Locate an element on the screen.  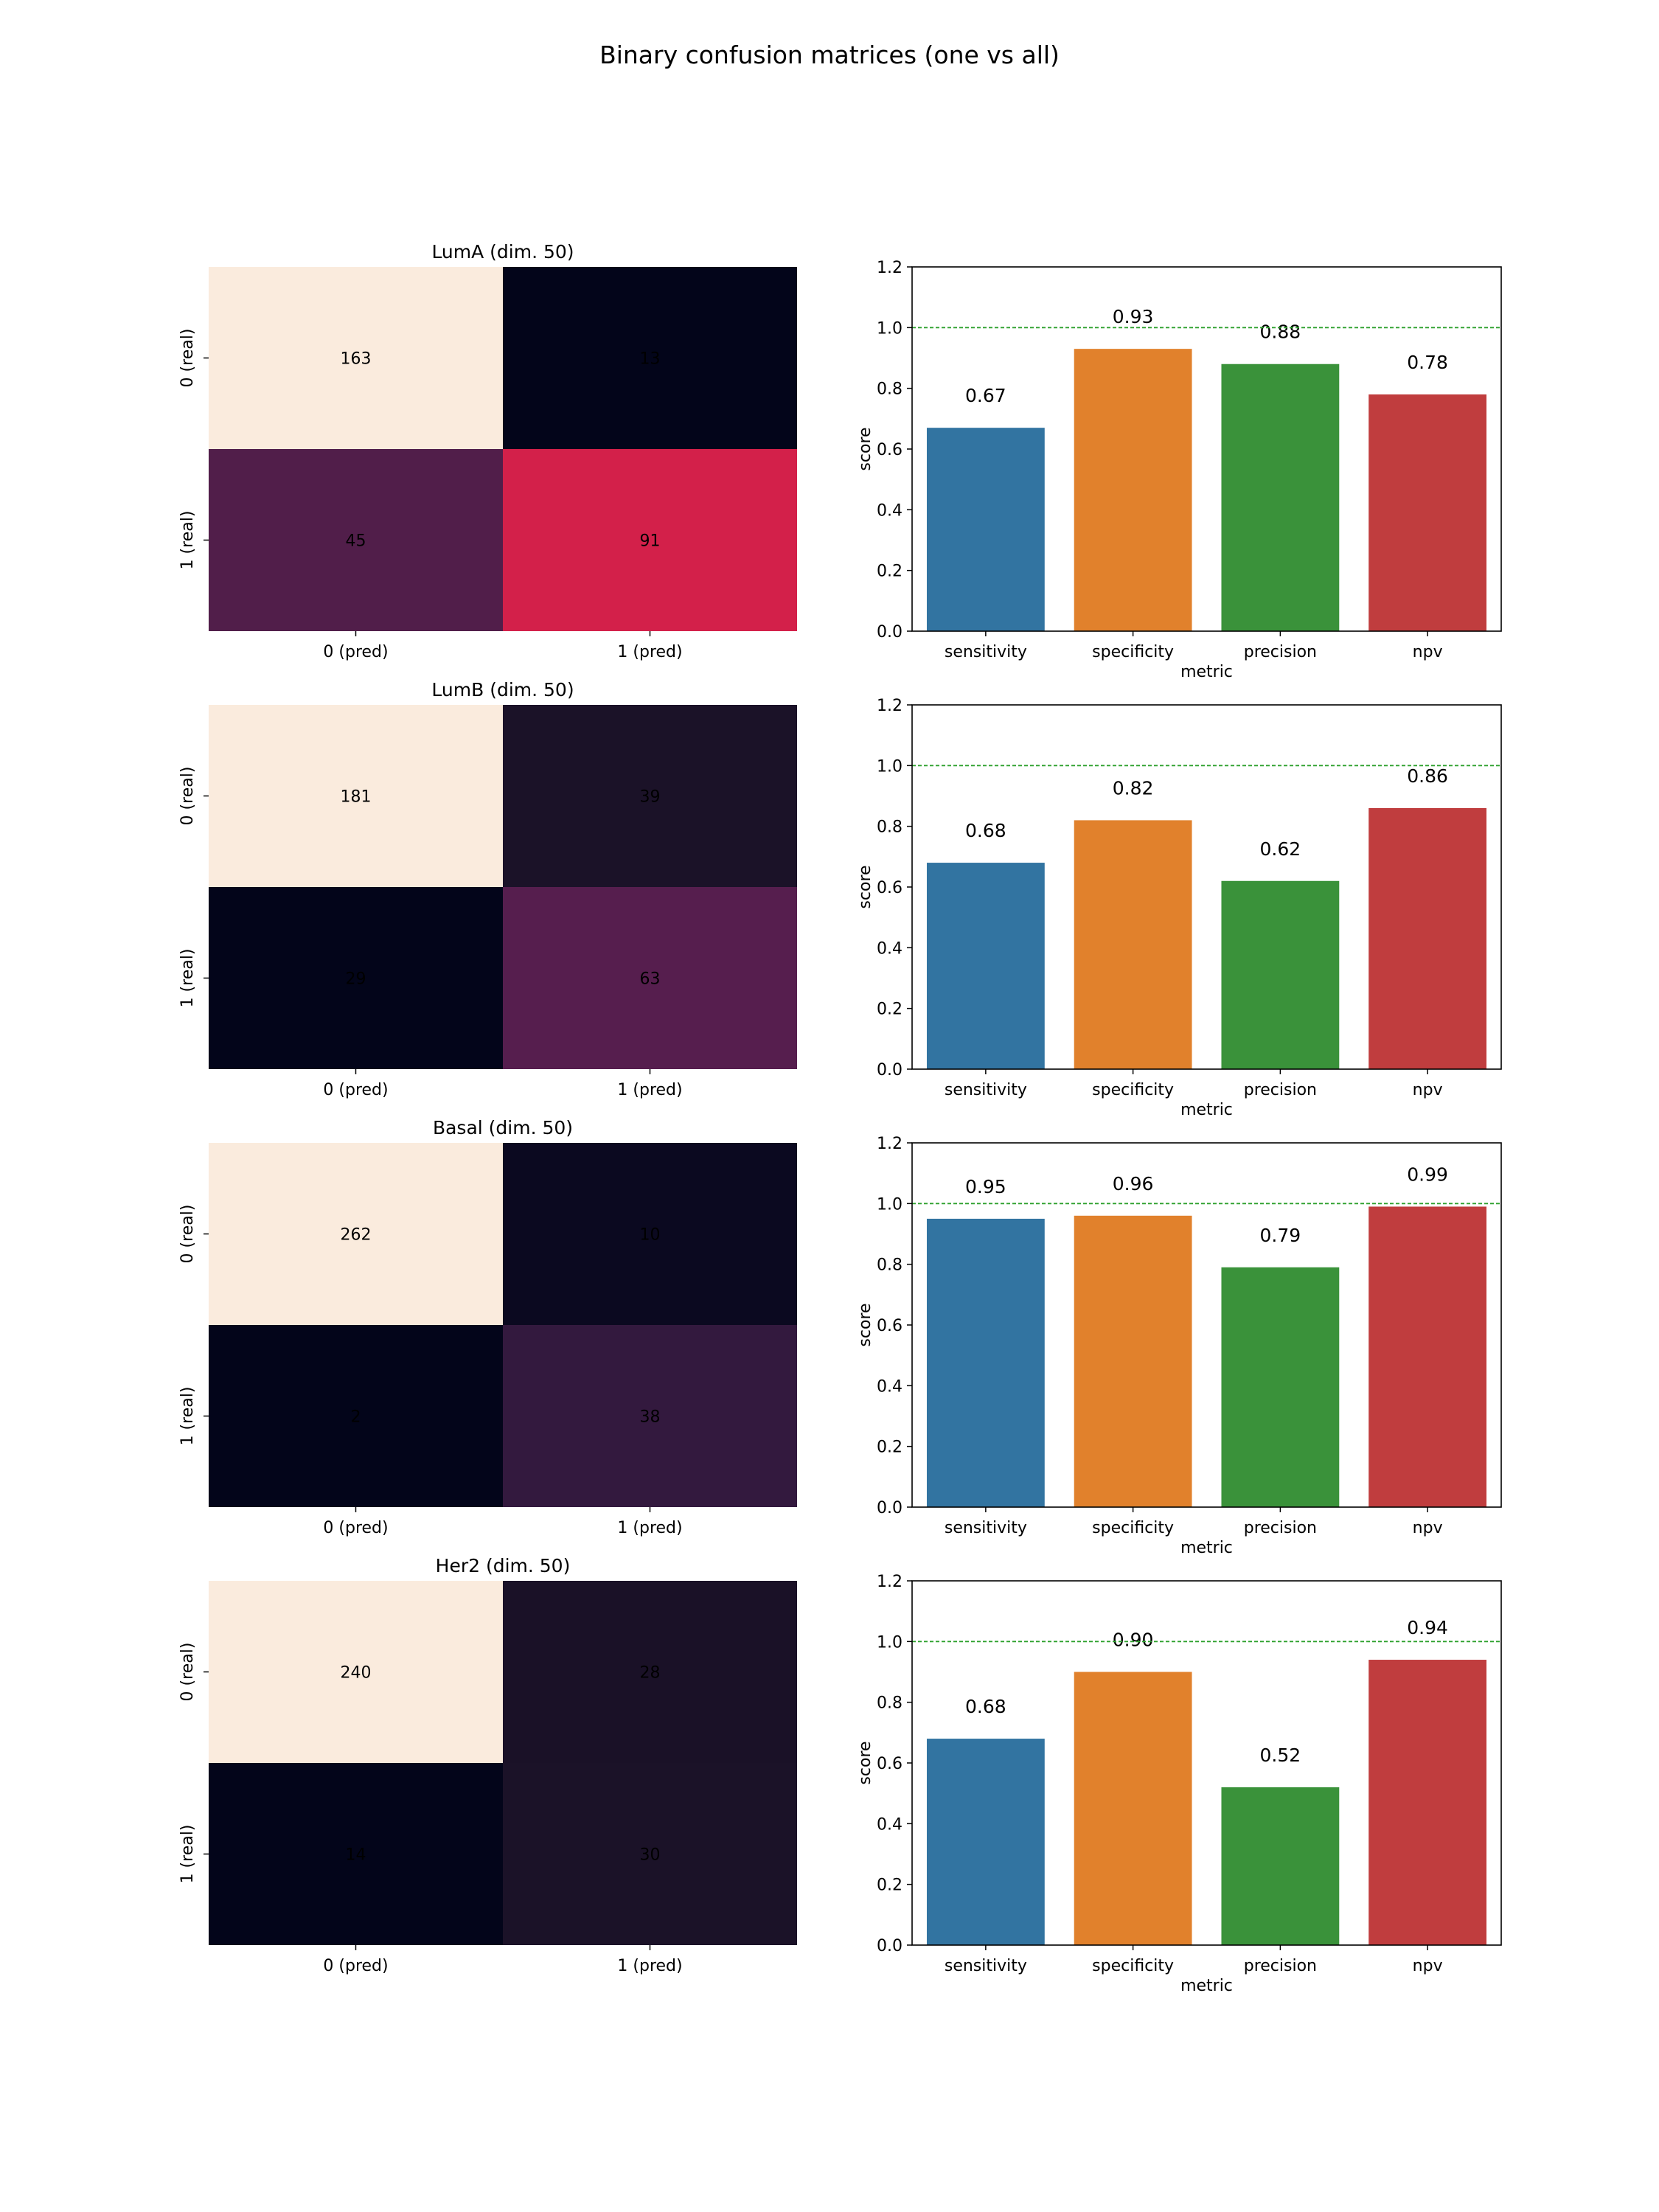
heatmap-cell-value: 29 is located at coordinates (356, 979).